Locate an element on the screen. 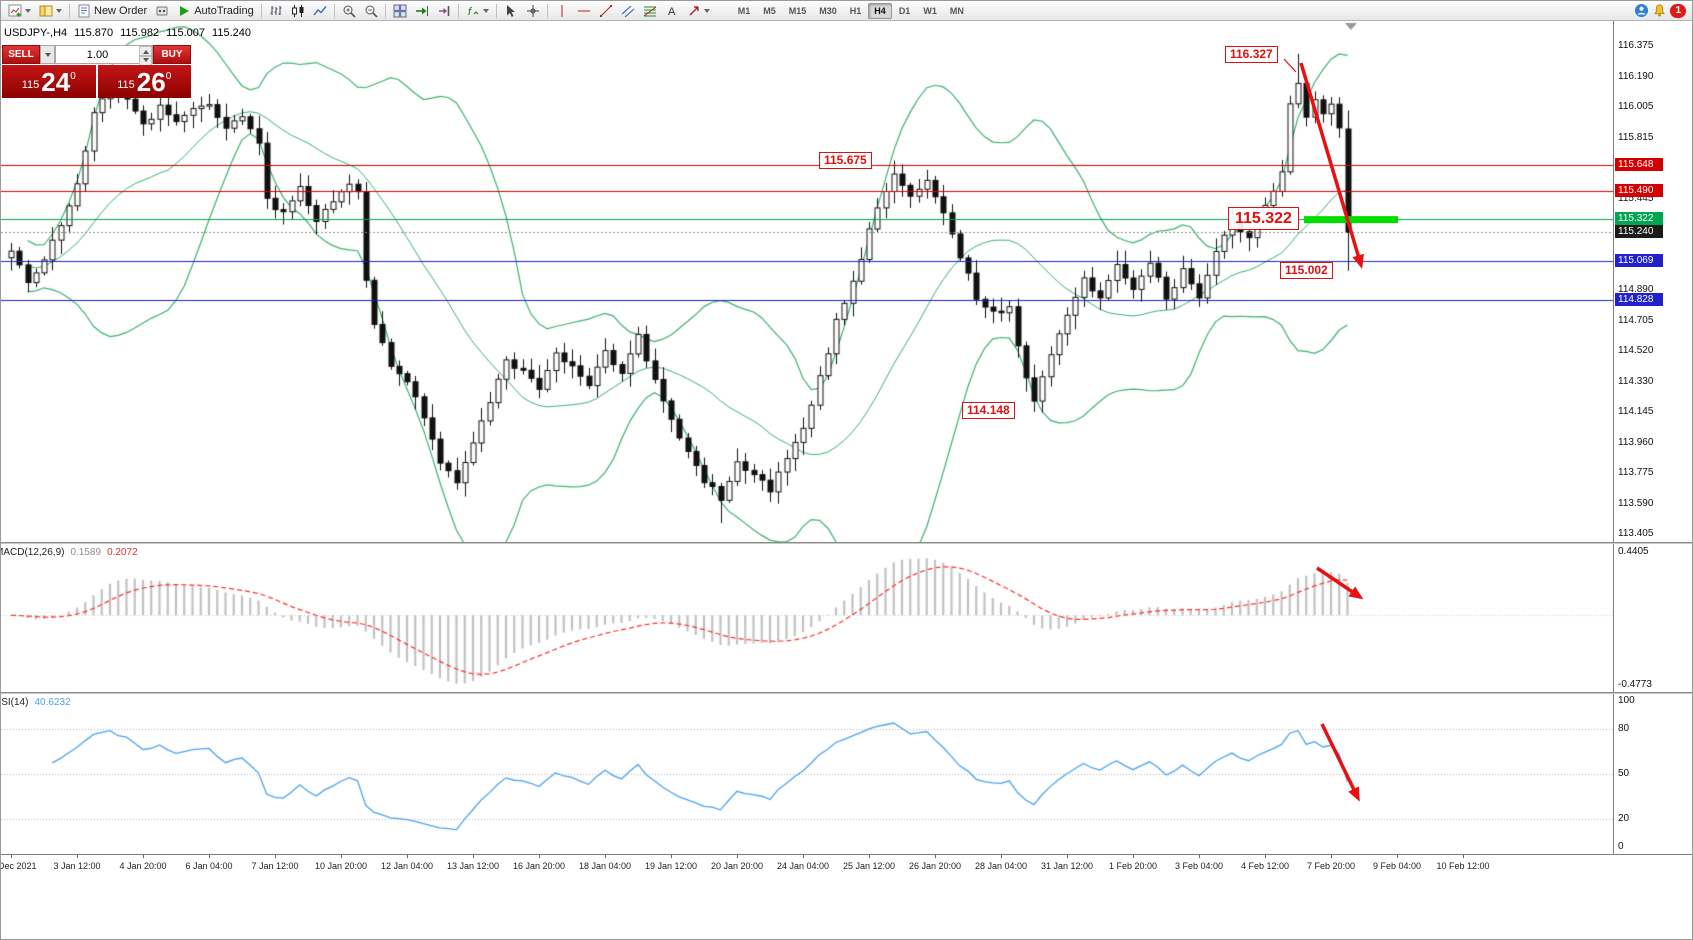 The height and width of the screenshot is (940, 1693). trend-icon is located at coordinates (606, 11).